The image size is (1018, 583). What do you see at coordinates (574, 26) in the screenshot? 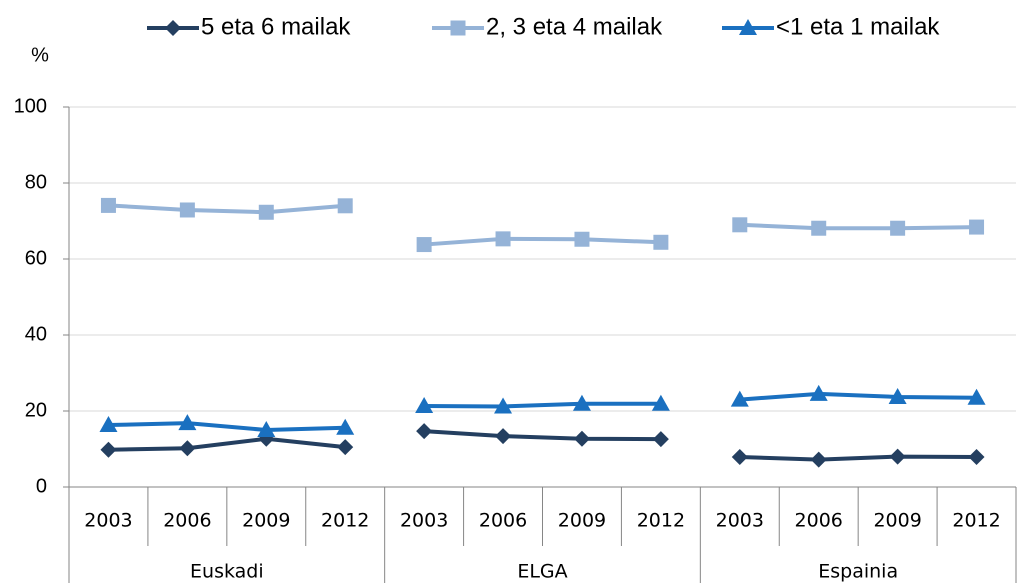
I see `legend-label: 2, 3 eta 4 mailak` at bounding box center [574, 26].